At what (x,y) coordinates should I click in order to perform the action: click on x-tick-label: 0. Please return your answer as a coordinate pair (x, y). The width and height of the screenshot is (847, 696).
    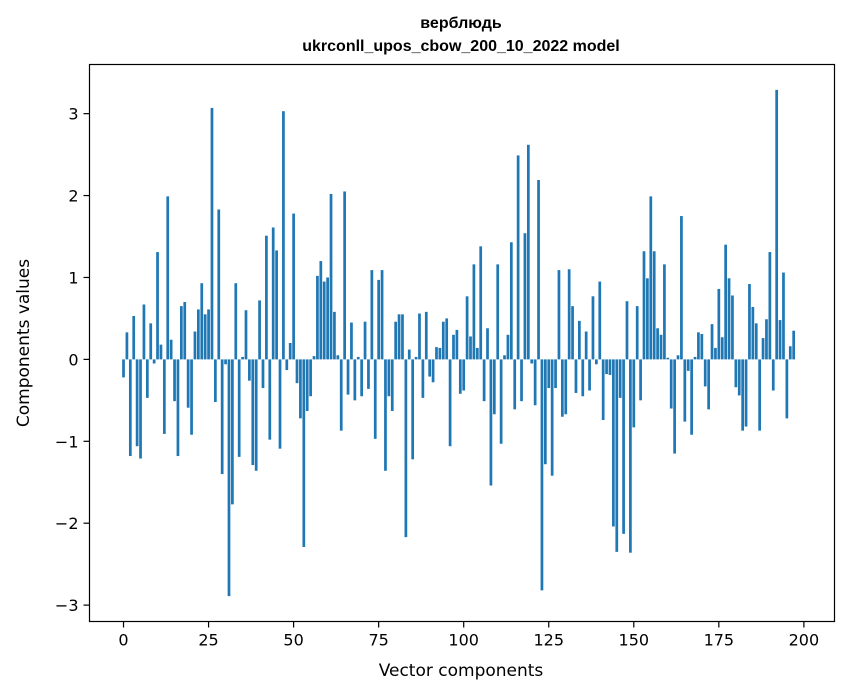
    Looking at the image, I should click on (123, 640).